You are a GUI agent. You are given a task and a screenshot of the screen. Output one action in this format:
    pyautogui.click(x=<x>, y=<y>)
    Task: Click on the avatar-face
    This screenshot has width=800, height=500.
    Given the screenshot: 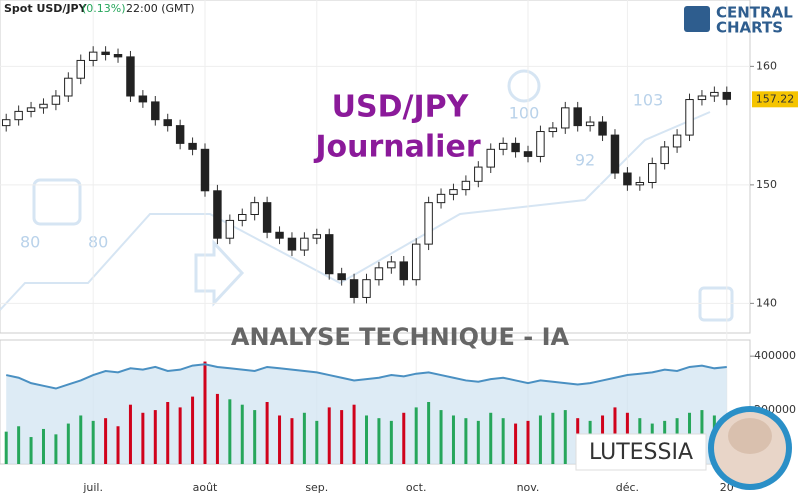 What is the action you would take?
    pyautogui.click(x=750, y=436)
    